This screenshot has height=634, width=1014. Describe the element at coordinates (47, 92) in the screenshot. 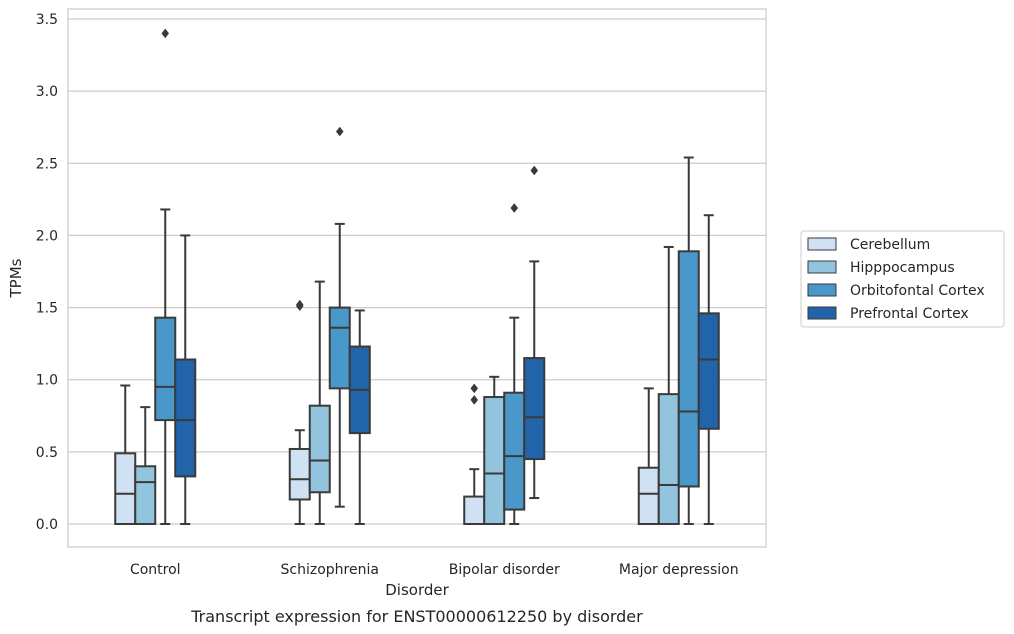

I see `y-tick-label: 3.0` at that location.